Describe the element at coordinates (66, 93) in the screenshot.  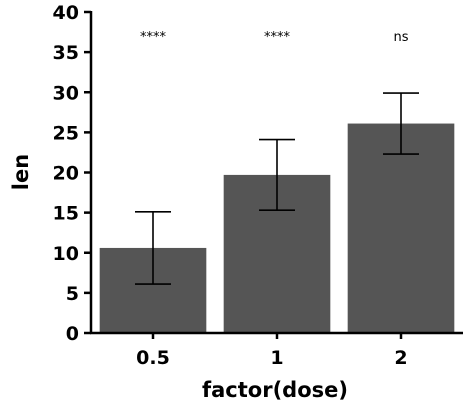
I see `y-tick-label-30: 30` at that location.